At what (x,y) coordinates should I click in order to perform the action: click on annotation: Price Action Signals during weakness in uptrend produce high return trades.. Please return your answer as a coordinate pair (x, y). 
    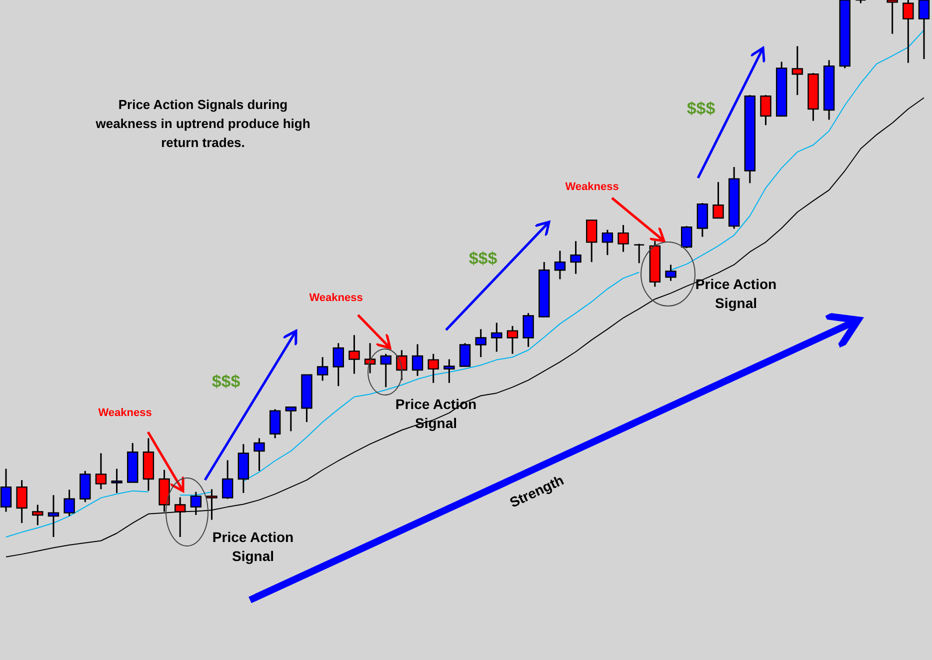
    Looking at the image, I should click on (202, 123).